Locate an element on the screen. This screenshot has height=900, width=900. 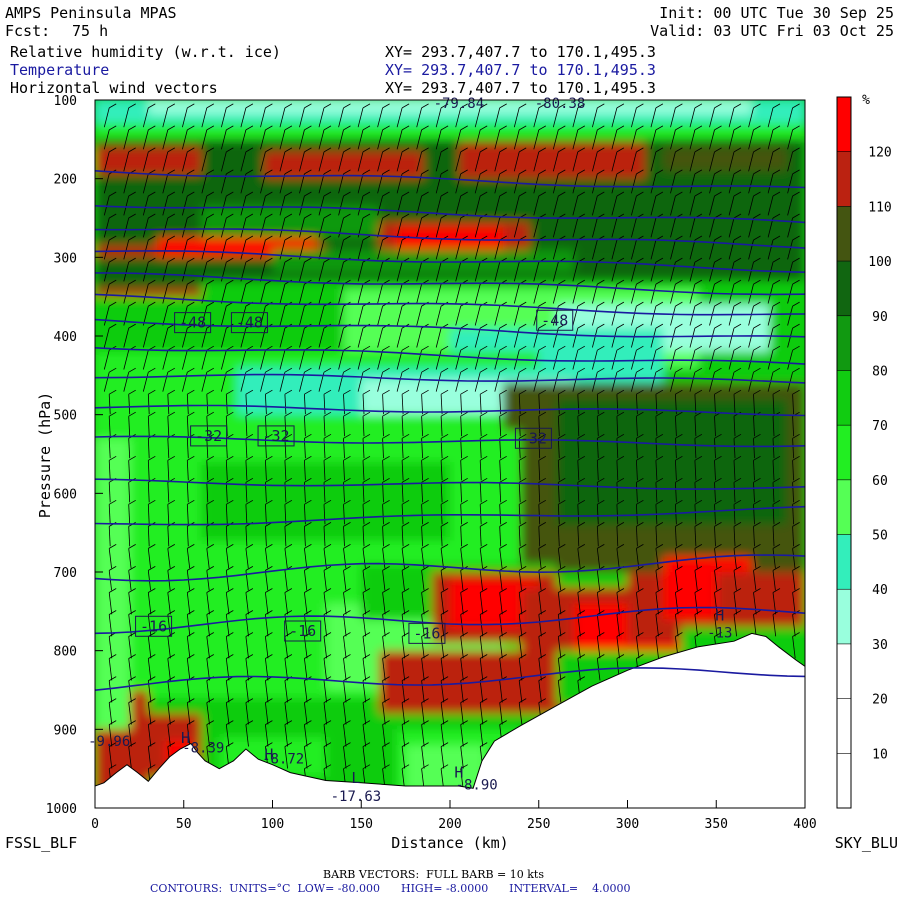
rh-blob is located at coordinates (113, 584).